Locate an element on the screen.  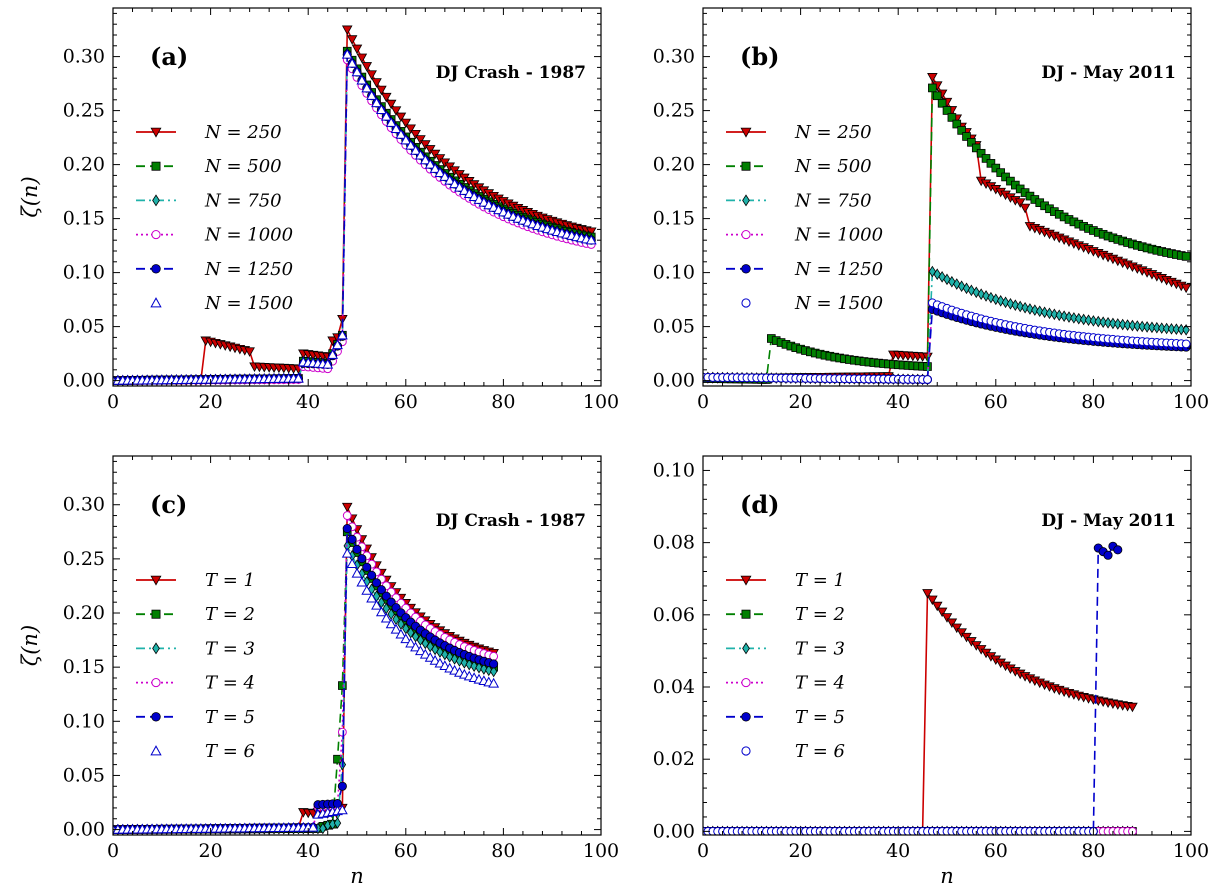
x-tick-label: 0 is located at coordinates (703, 851).